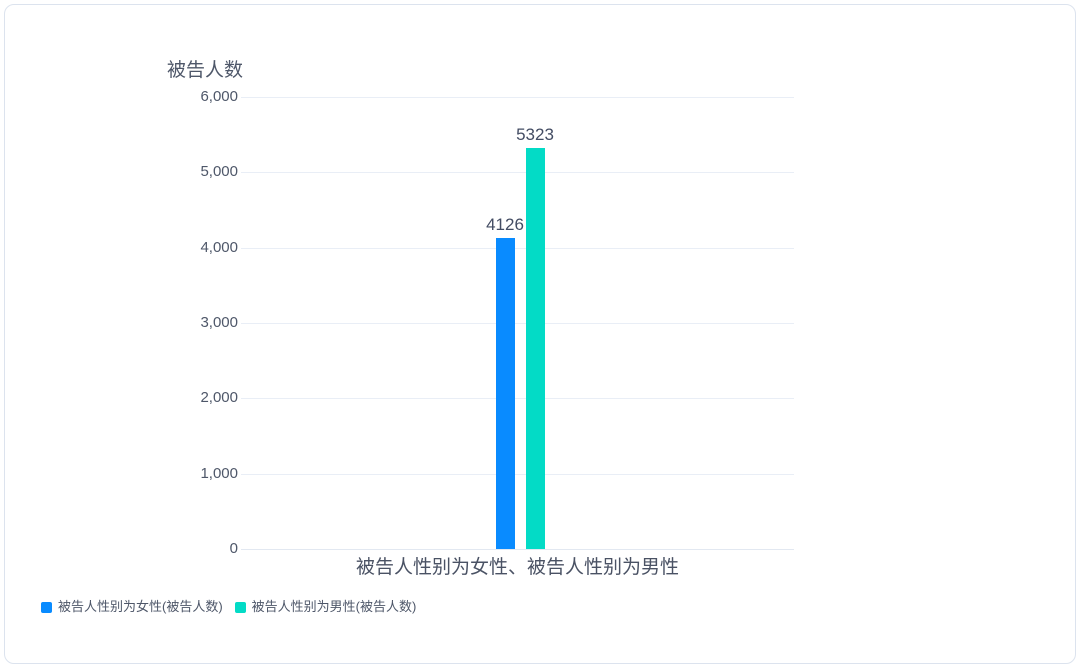 The height and width of the screenshot is (668, 1080). What do you see at coordinates (334, 606) in the screenshot?
I see `legend-item-label: 被告人性别为男性(被告人数)` at bounding box center [334, 606].